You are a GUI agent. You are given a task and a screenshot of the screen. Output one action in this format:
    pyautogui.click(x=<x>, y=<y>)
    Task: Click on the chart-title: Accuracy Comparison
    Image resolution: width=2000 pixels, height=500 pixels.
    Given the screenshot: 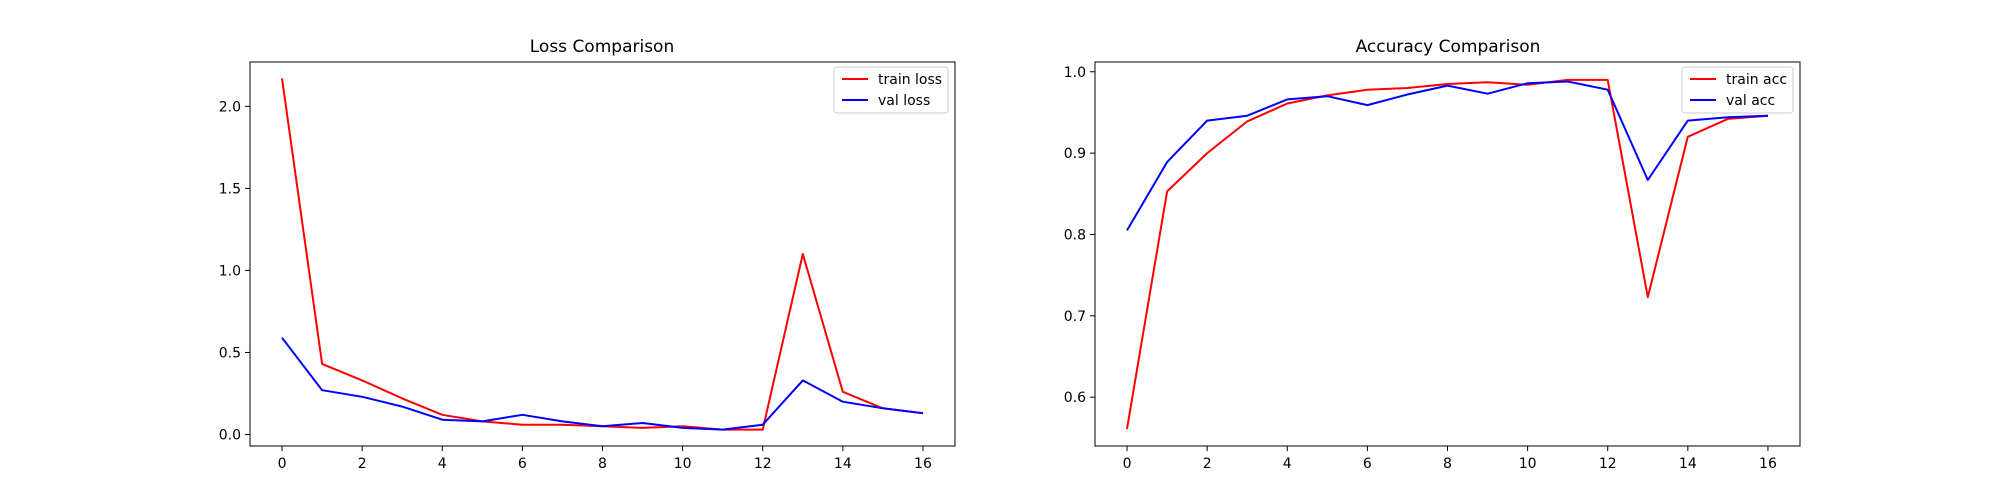 What is the action you would take?
    pyautogui.click(x=1448, y=47)
    